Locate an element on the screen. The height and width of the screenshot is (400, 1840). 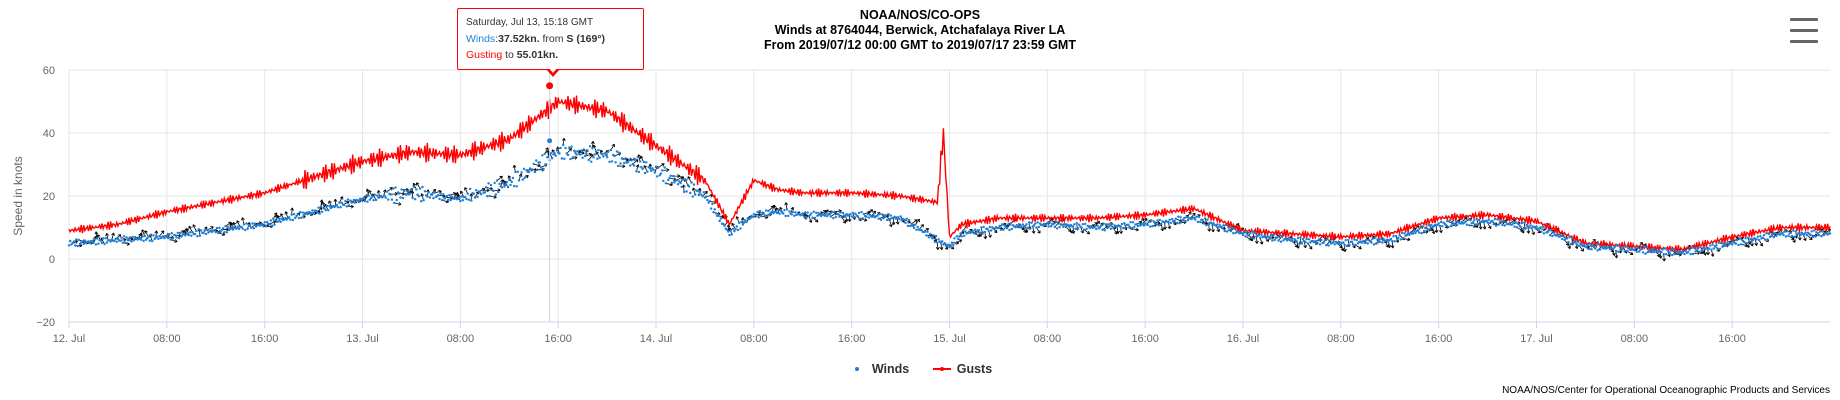
chart-menu-hamburger-icon is located at coordinates (1804, 31).